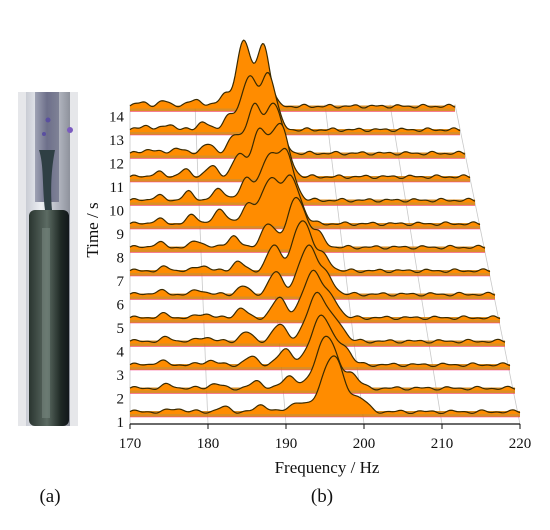  Describe the element at coordinates (327, 467) in the screenshot. I see `x-axis-label: Frequency / Hz` at that location.